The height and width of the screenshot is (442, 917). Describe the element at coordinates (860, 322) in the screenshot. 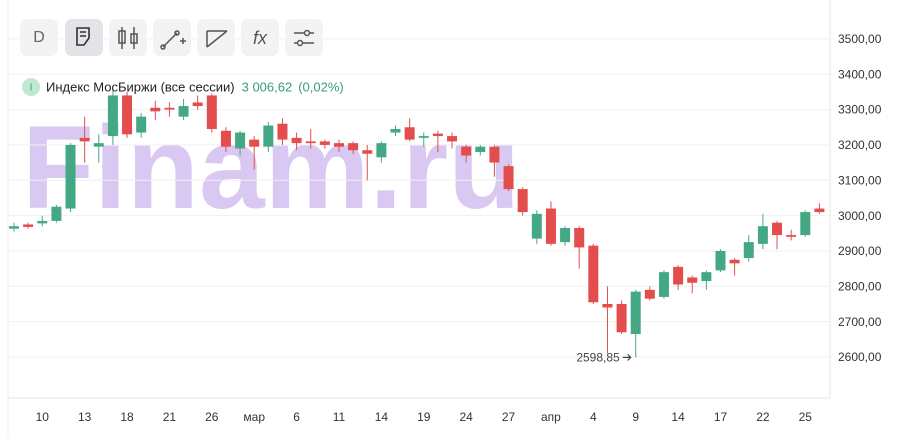

I see `y-tick-label: 2700,00` at that location.